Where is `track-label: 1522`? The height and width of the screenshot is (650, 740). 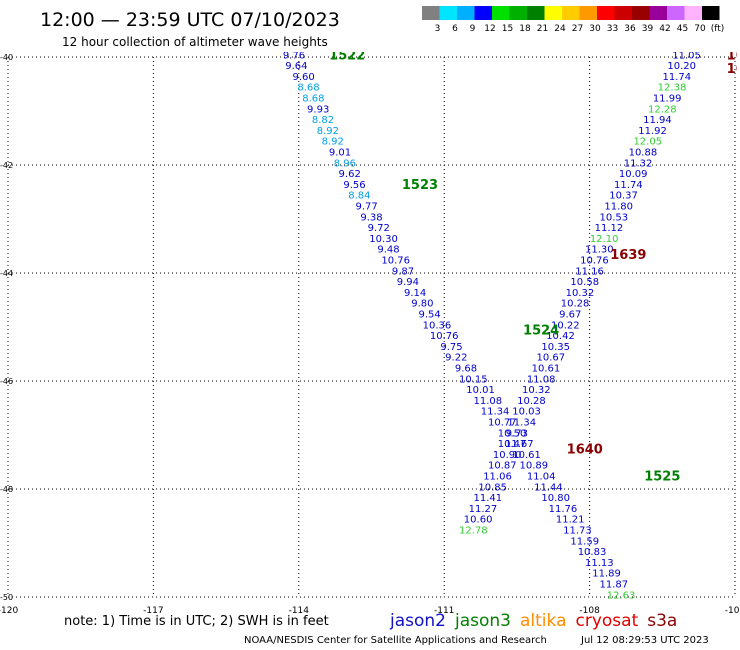 track-label: 1522 is located at coordinates (347, 55).